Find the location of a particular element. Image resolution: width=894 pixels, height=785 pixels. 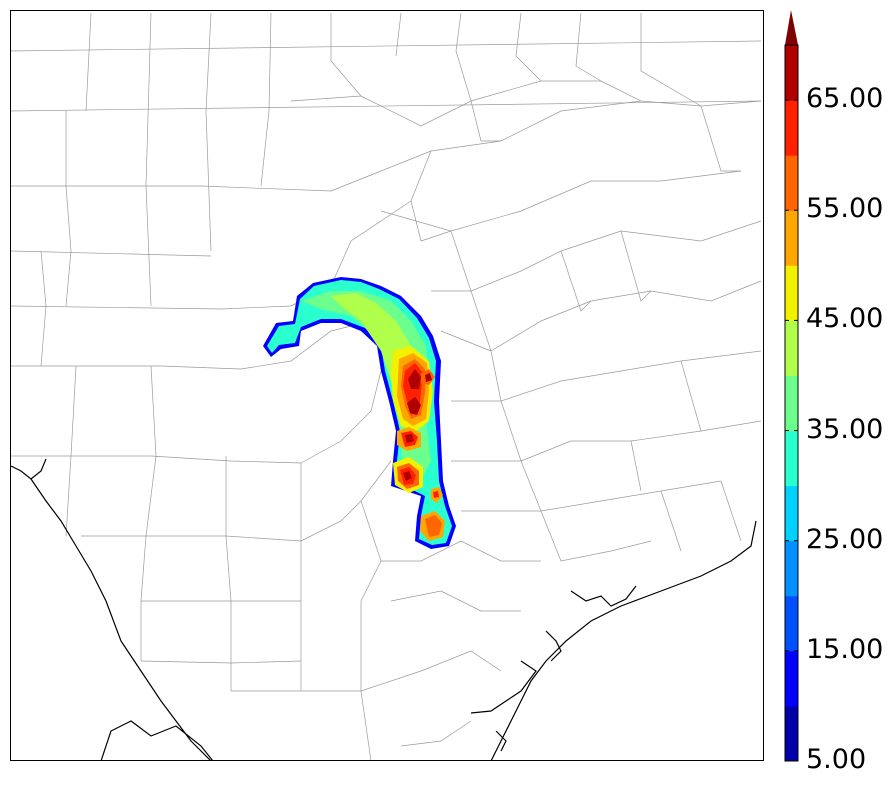

colorbar-tick-label: 15.00 is located at coordinates (845, 649).